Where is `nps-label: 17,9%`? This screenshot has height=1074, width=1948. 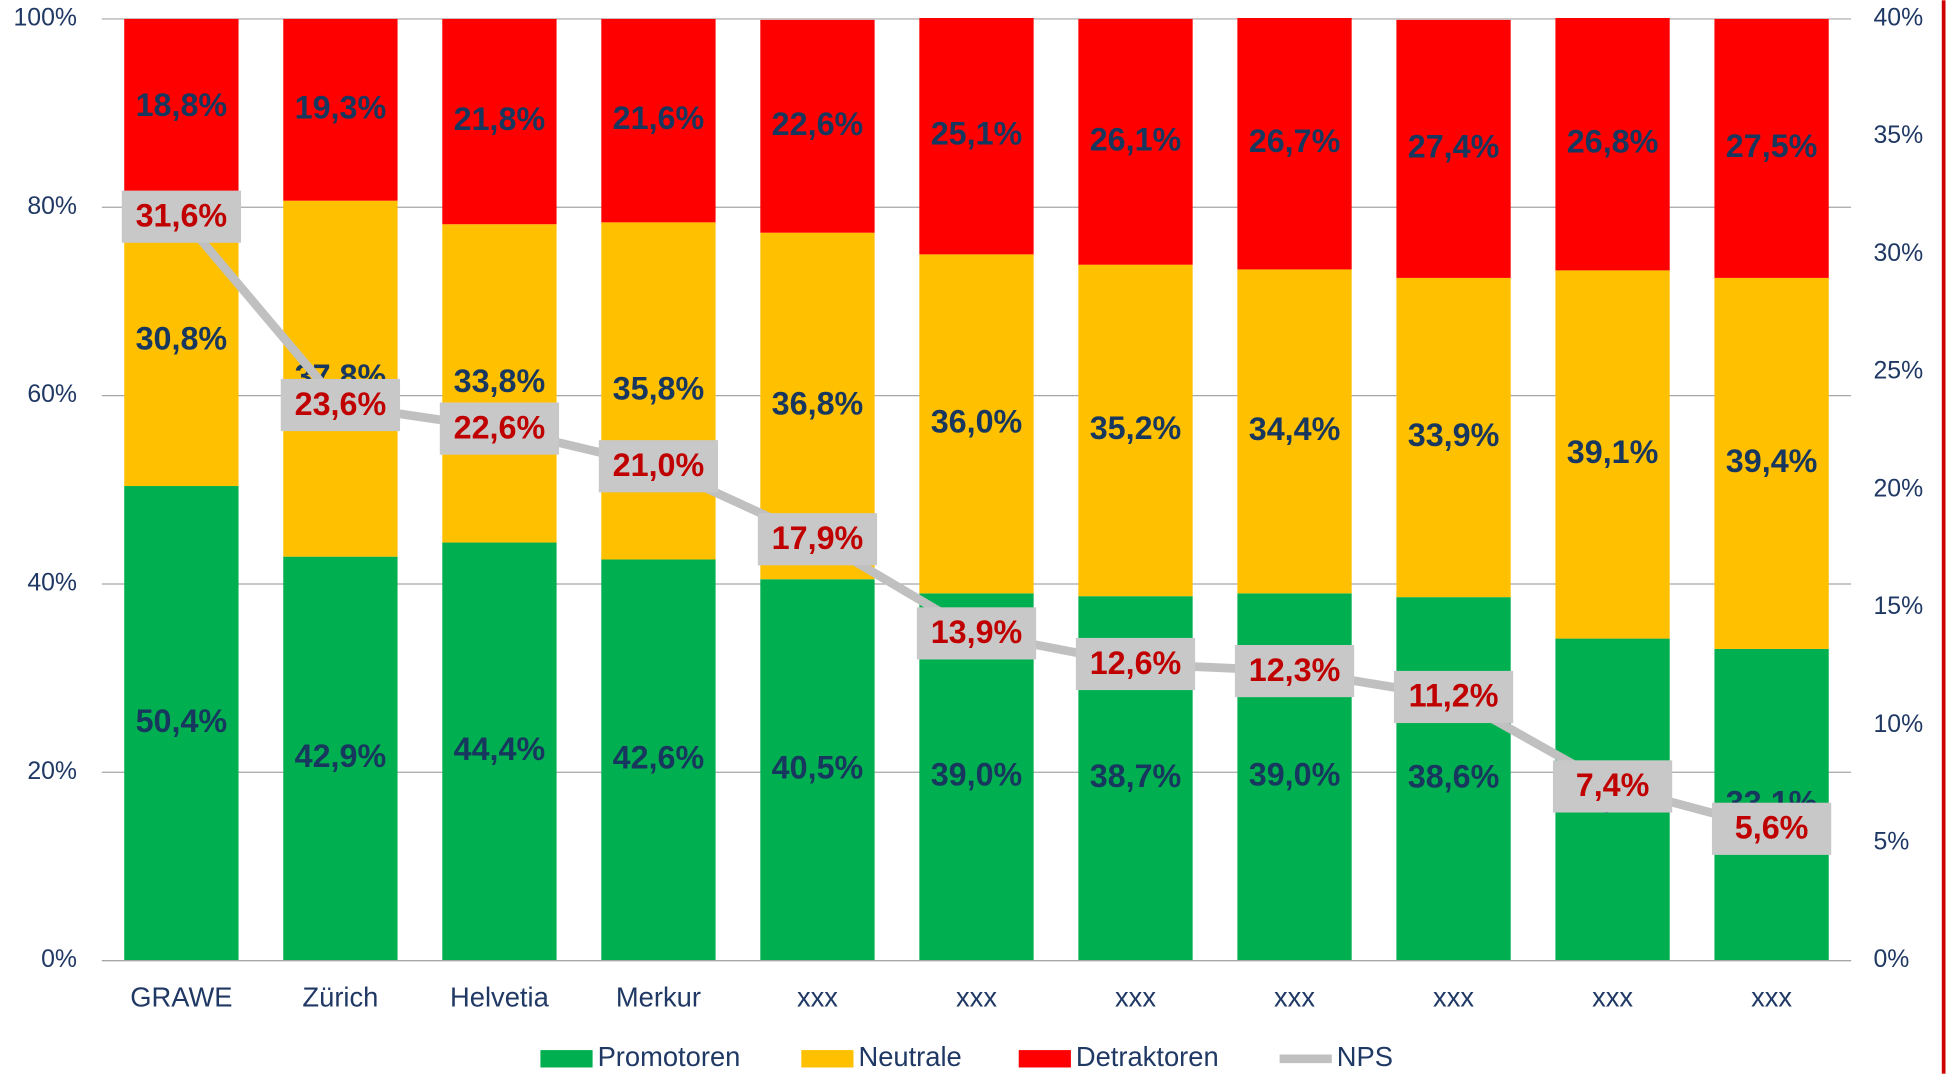
nps-label: 17,9% is located at coordinates (818, 538).